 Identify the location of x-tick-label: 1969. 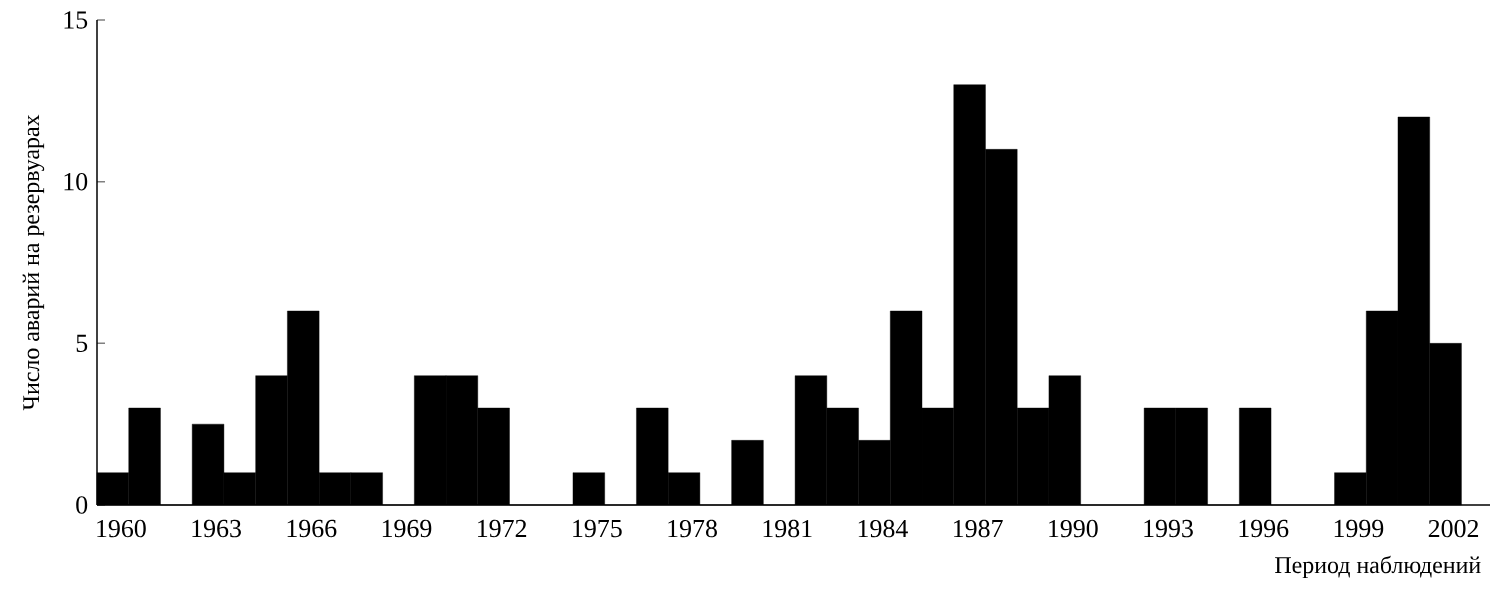
(407, 528).